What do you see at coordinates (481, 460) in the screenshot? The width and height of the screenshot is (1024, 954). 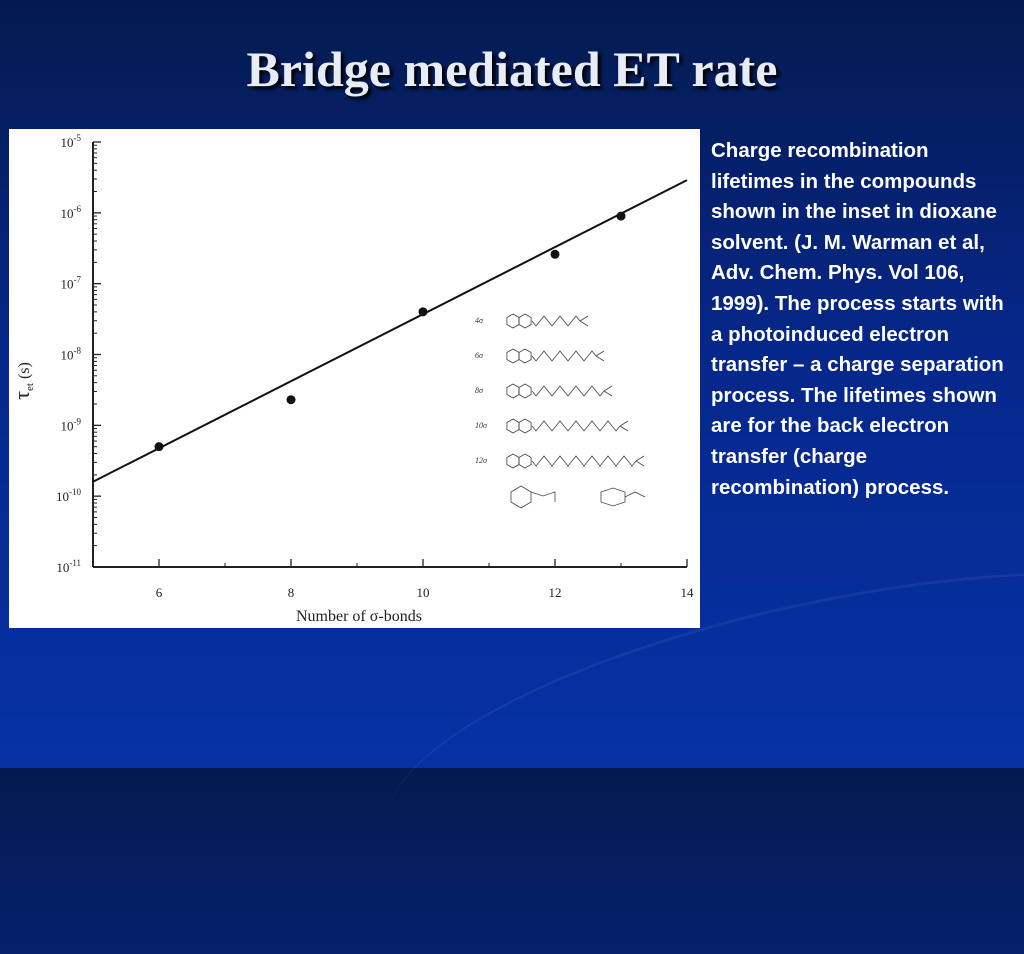 I see `inset-row-label: 12σ` at bounding box center [481, 460].